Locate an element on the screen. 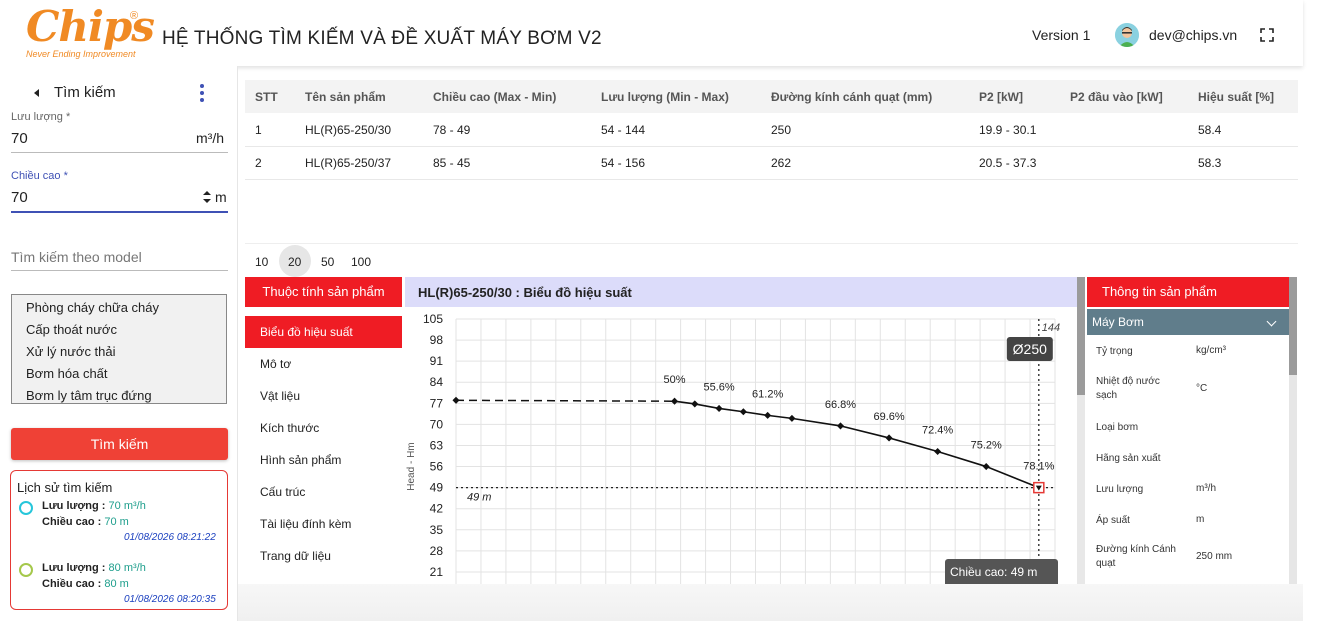 The width and height of the screenshot is (1337, 621). table-cell: 58.4 is located at coordinates (1210, 130).